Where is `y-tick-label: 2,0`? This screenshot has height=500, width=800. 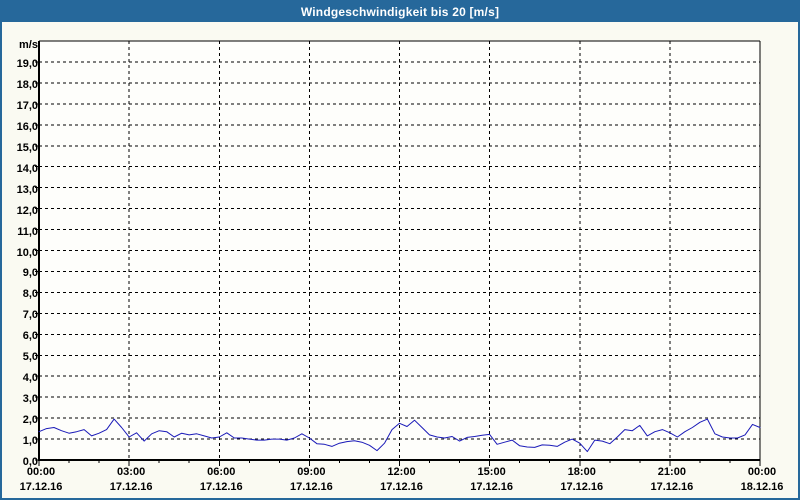 y-tick-label: 2,0 is located at coordinates (30, 420).